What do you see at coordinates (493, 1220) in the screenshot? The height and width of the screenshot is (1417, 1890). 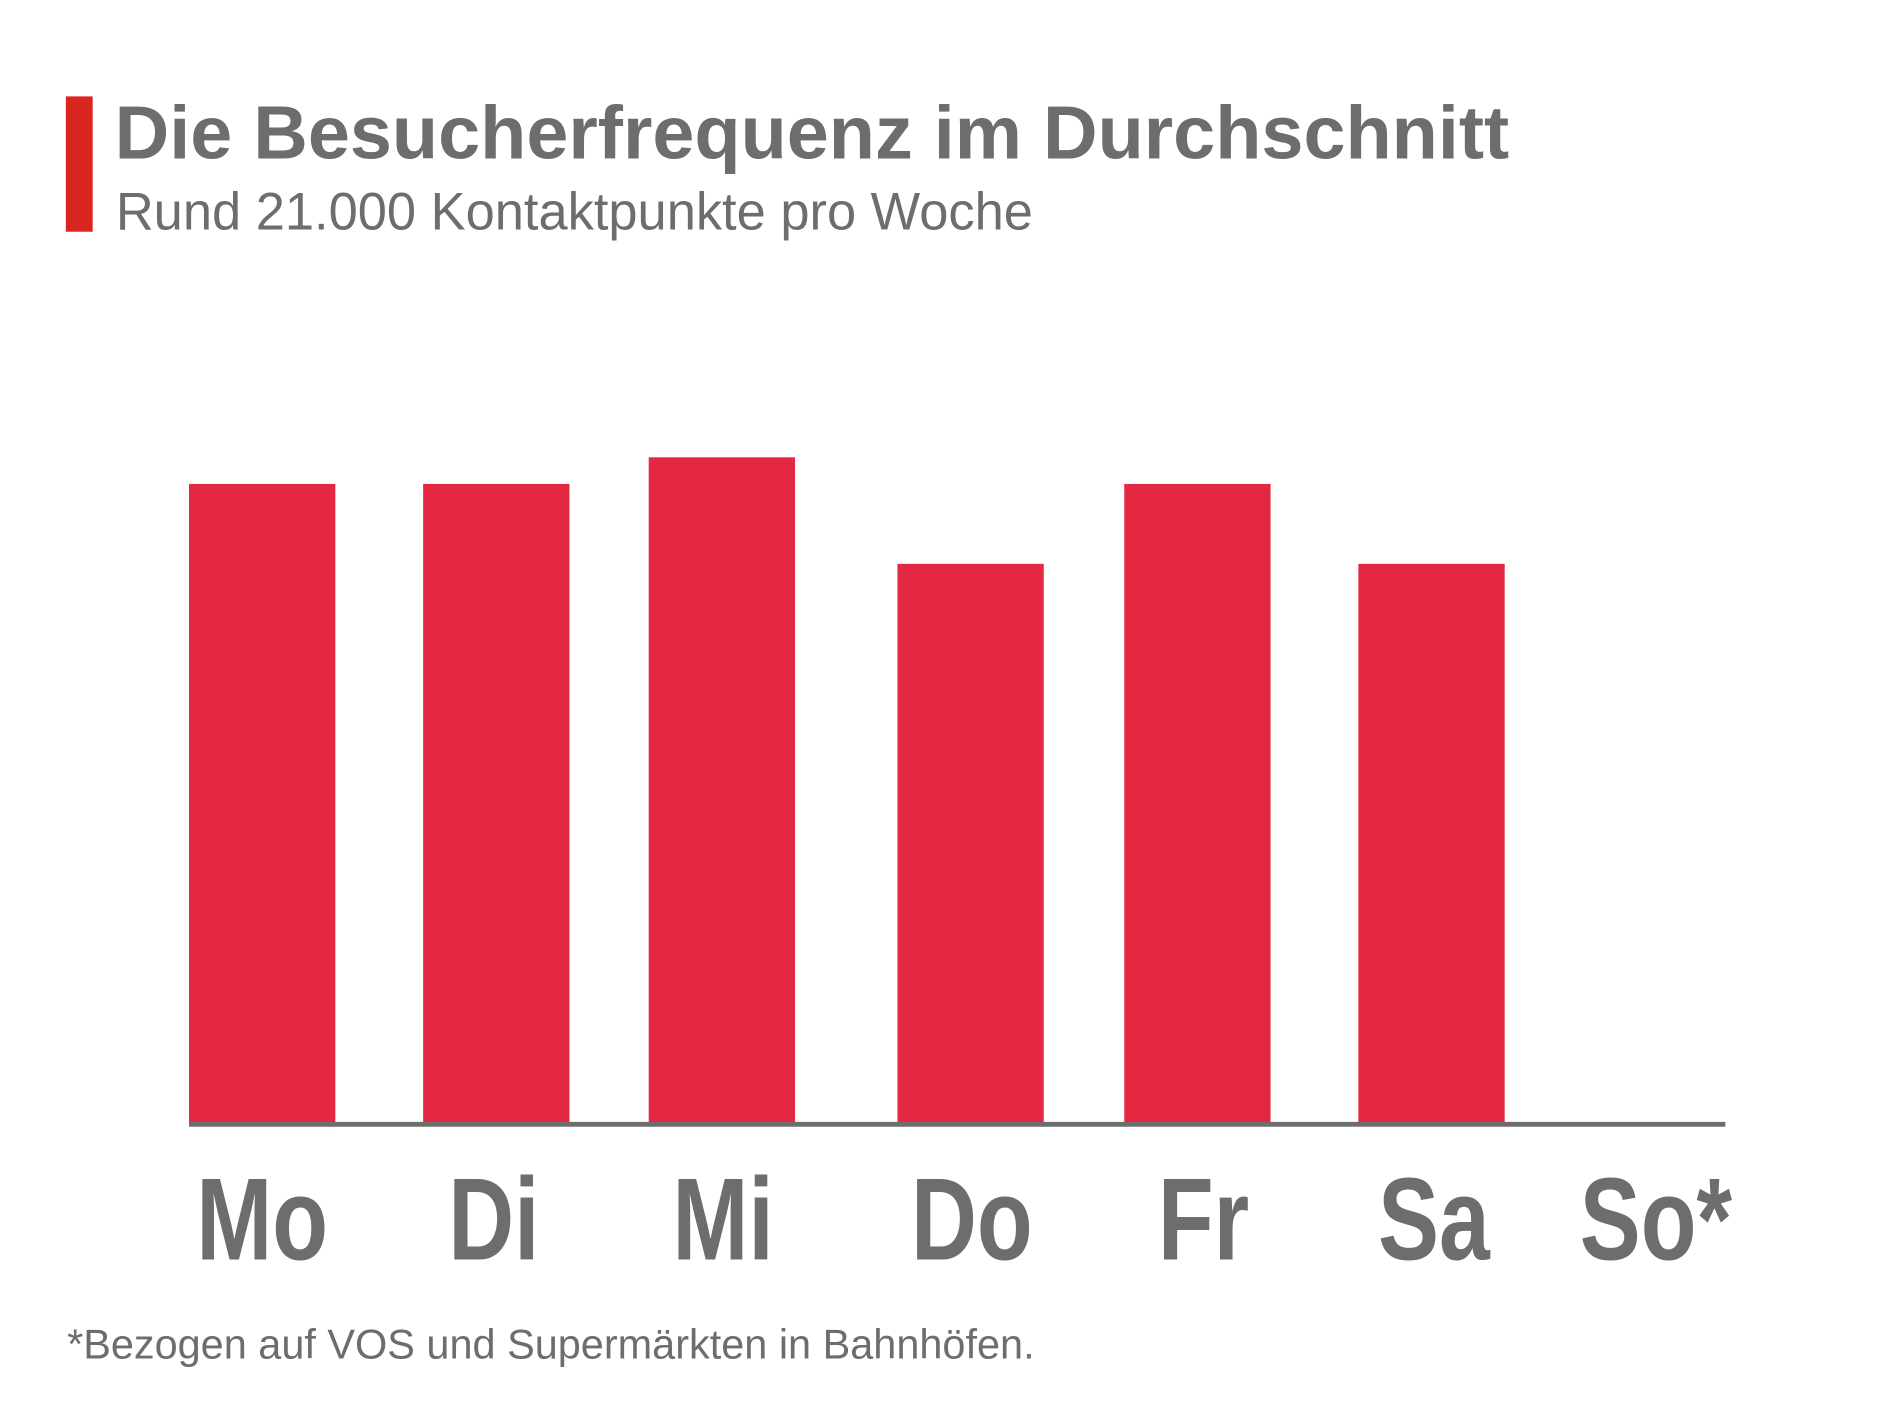 I see `x-tick-label-Di: Di` at bounding box center [493, 1220].